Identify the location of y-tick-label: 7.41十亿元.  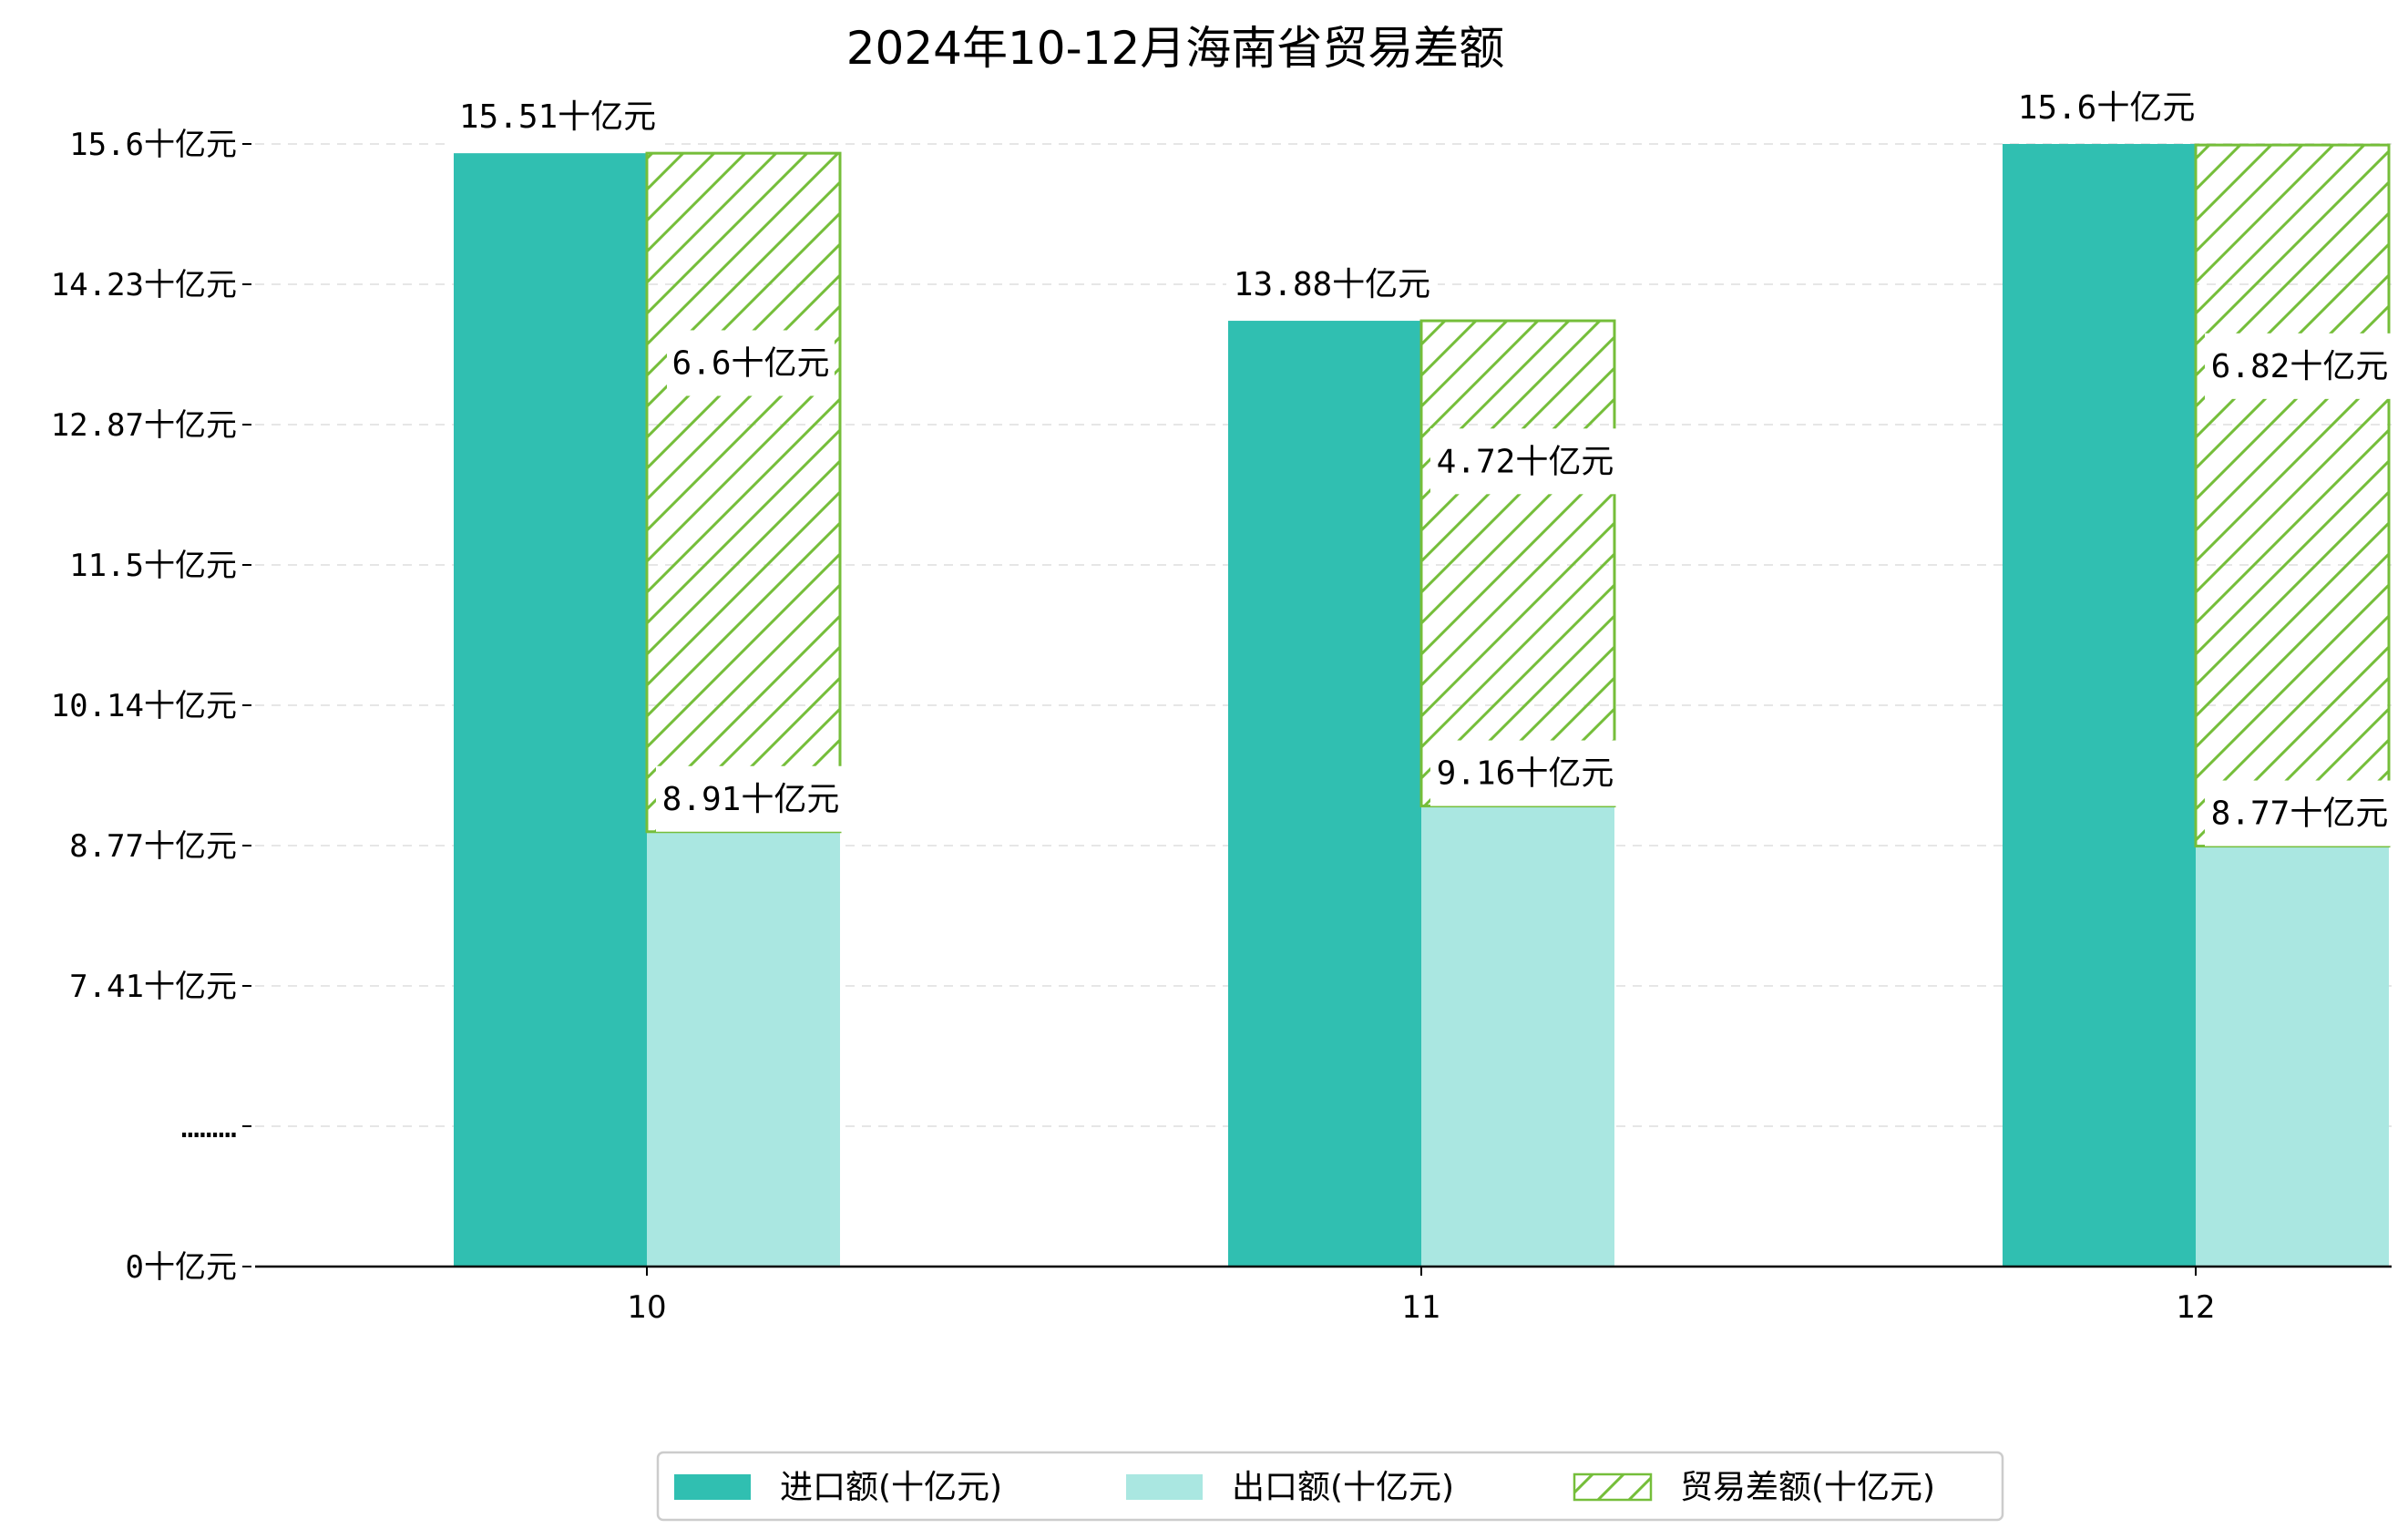
(153, 987).